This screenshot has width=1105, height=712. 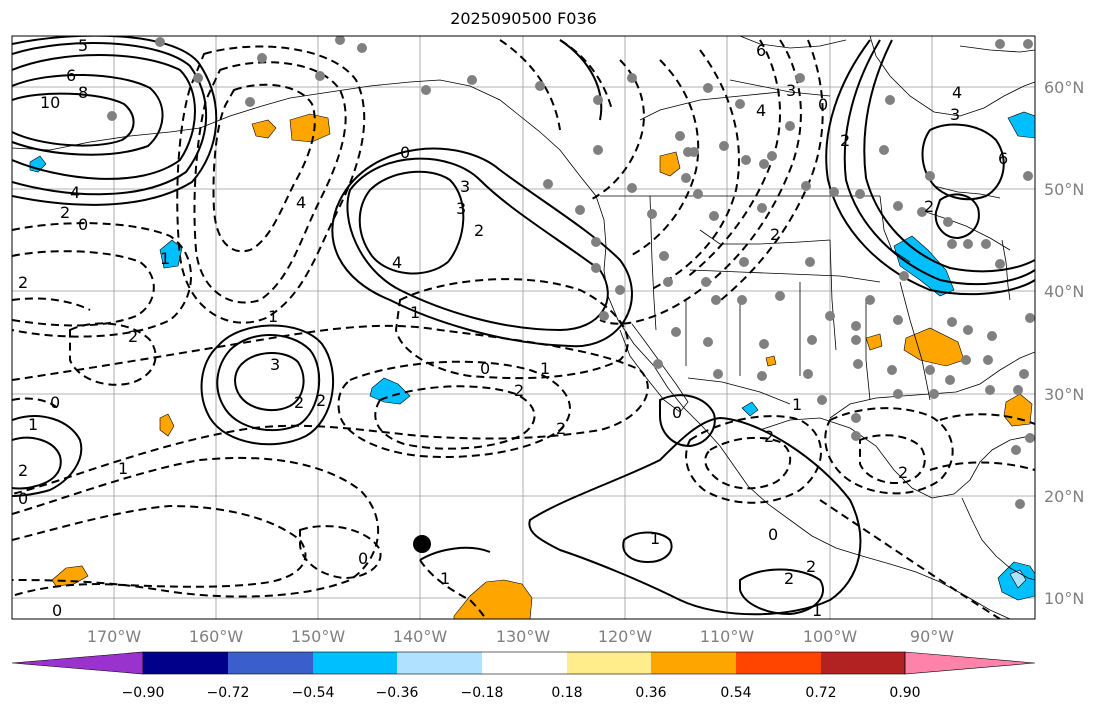 What do you see at coordinates (1064, 394) in the screenshot?
I see `lat-label: 30°N` at bounding box center [1064, 394].